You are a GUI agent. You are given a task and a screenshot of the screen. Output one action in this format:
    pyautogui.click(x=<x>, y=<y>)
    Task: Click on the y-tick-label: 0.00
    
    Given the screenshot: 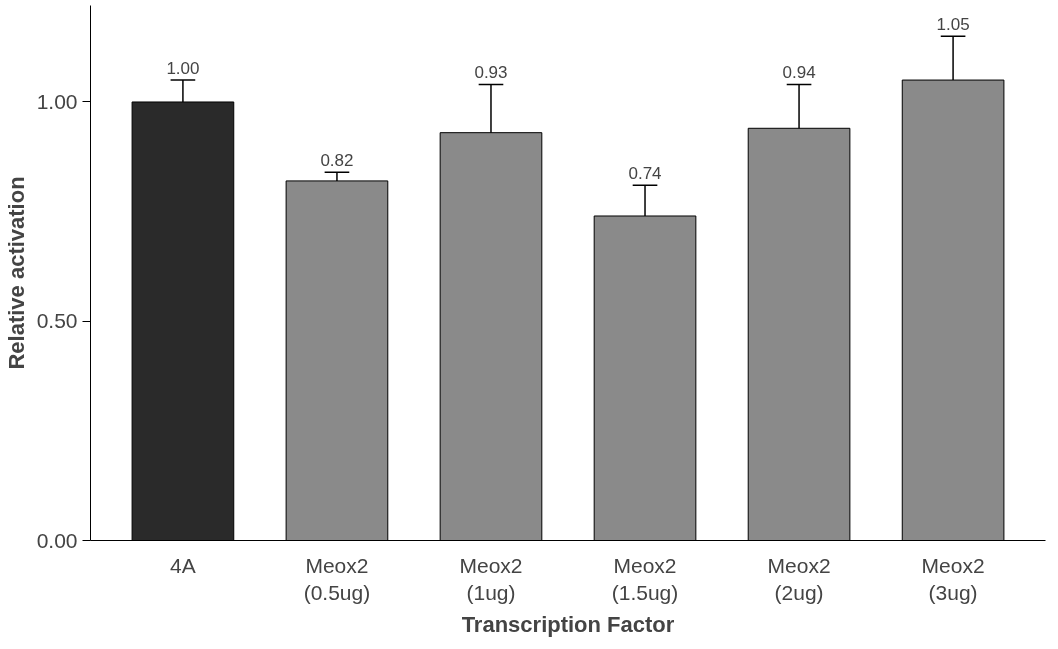 What is the action you would take?
    pyautogui.click(x=57, y=540)
    